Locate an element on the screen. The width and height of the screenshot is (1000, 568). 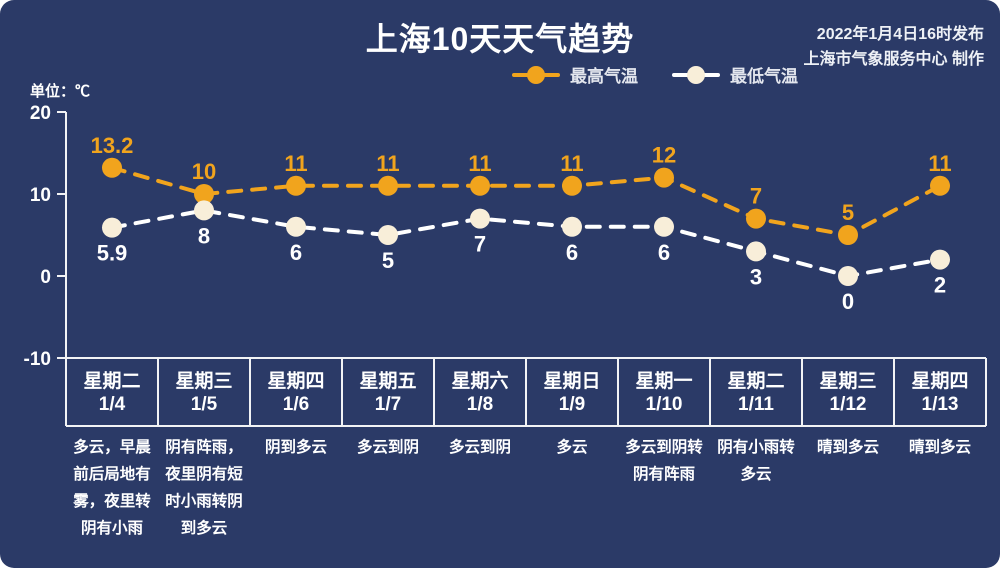
day-forecast: 多云 is located at coordinates (572, 447).